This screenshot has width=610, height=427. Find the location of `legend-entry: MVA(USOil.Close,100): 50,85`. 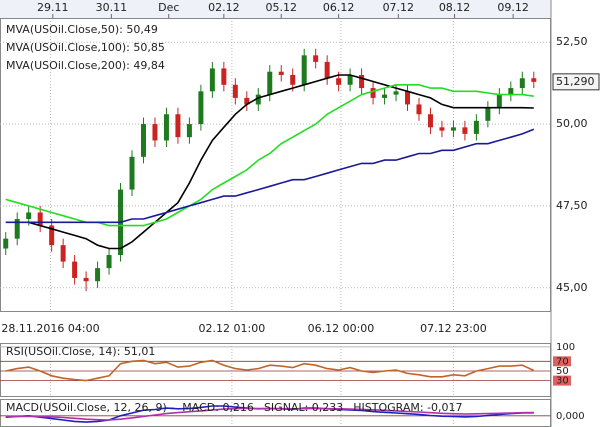

legend-entry: MVA(USOil.Close,100): 50,85 is located at coordinates (85, 47).